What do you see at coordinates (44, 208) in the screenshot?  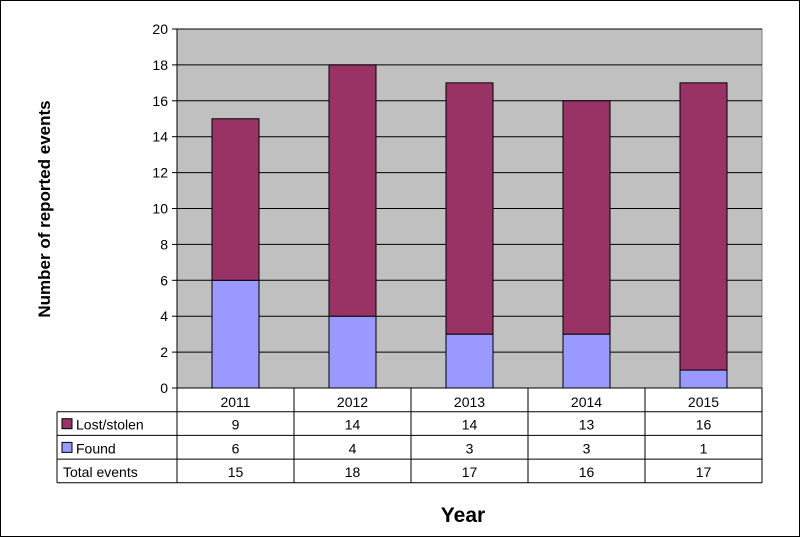 I see `y-axis-label: Number of reported events` at bounding box center [44, 208].